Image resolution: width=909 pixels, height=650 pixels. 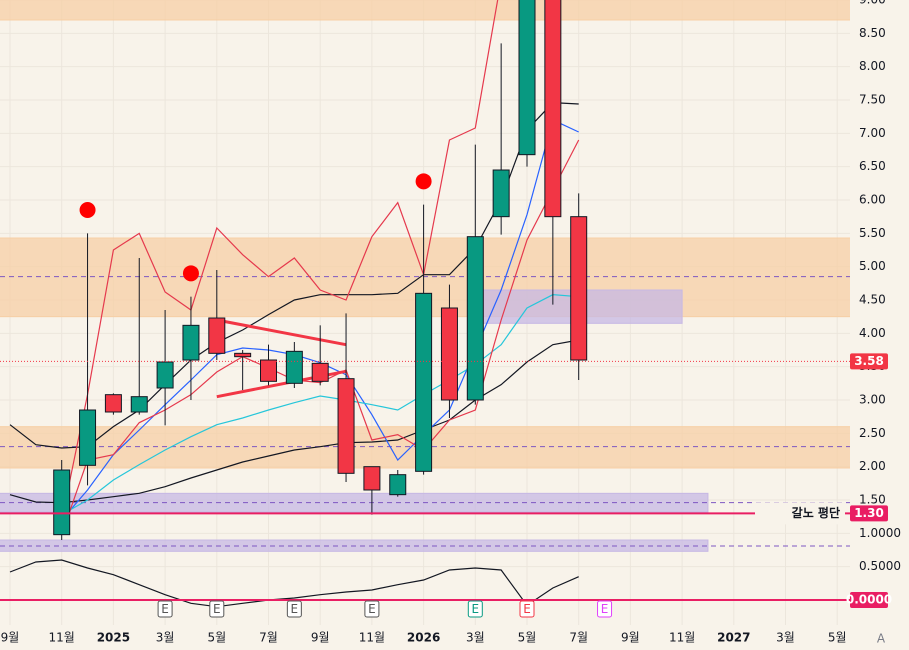 I want to click on y-tick-label: 6.50, so click(x=872, y=166).